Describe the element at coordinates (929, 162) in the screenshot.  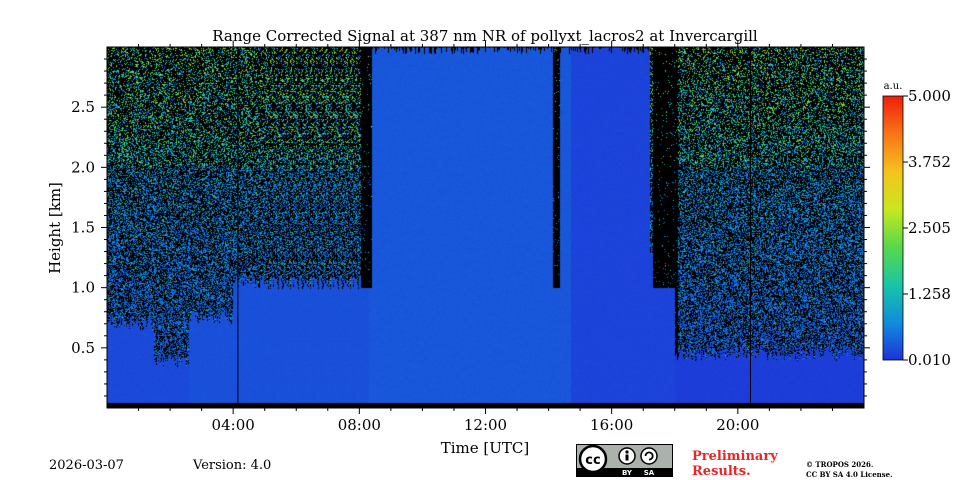
I see `colorbar-tick-label: 3.752` at that location.